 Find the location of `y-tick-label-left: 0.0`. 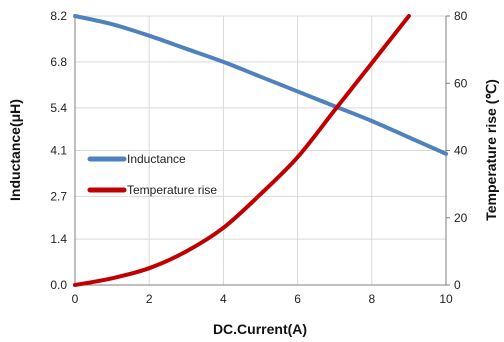

y-tick-label-left: 0.0 is located at coordinates (58, 285).